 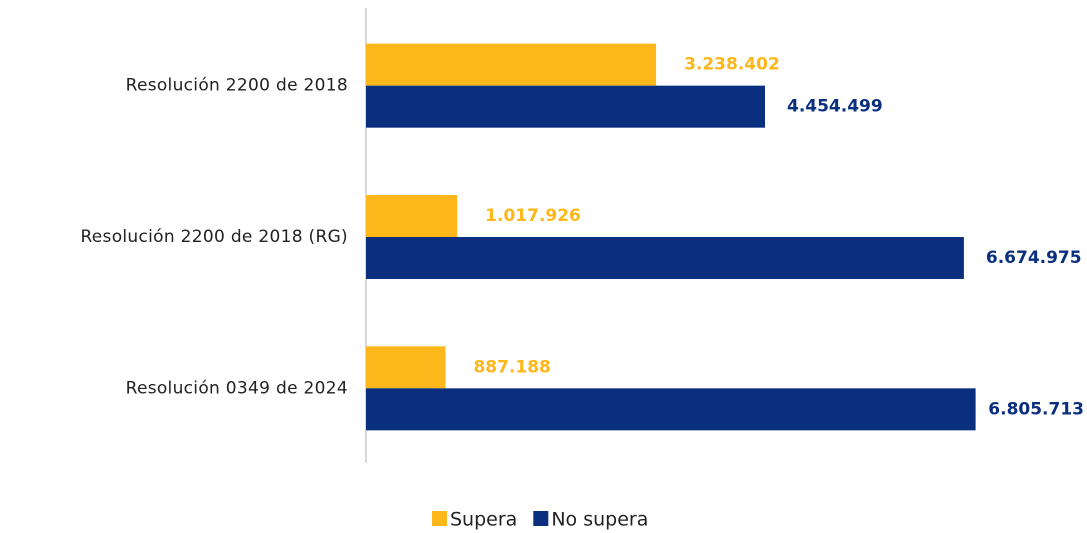 What do you see at coordinates (1036, 409) in the screenshot?
I see `data-label: 6.805.713` at bounding box center [1036, 409].